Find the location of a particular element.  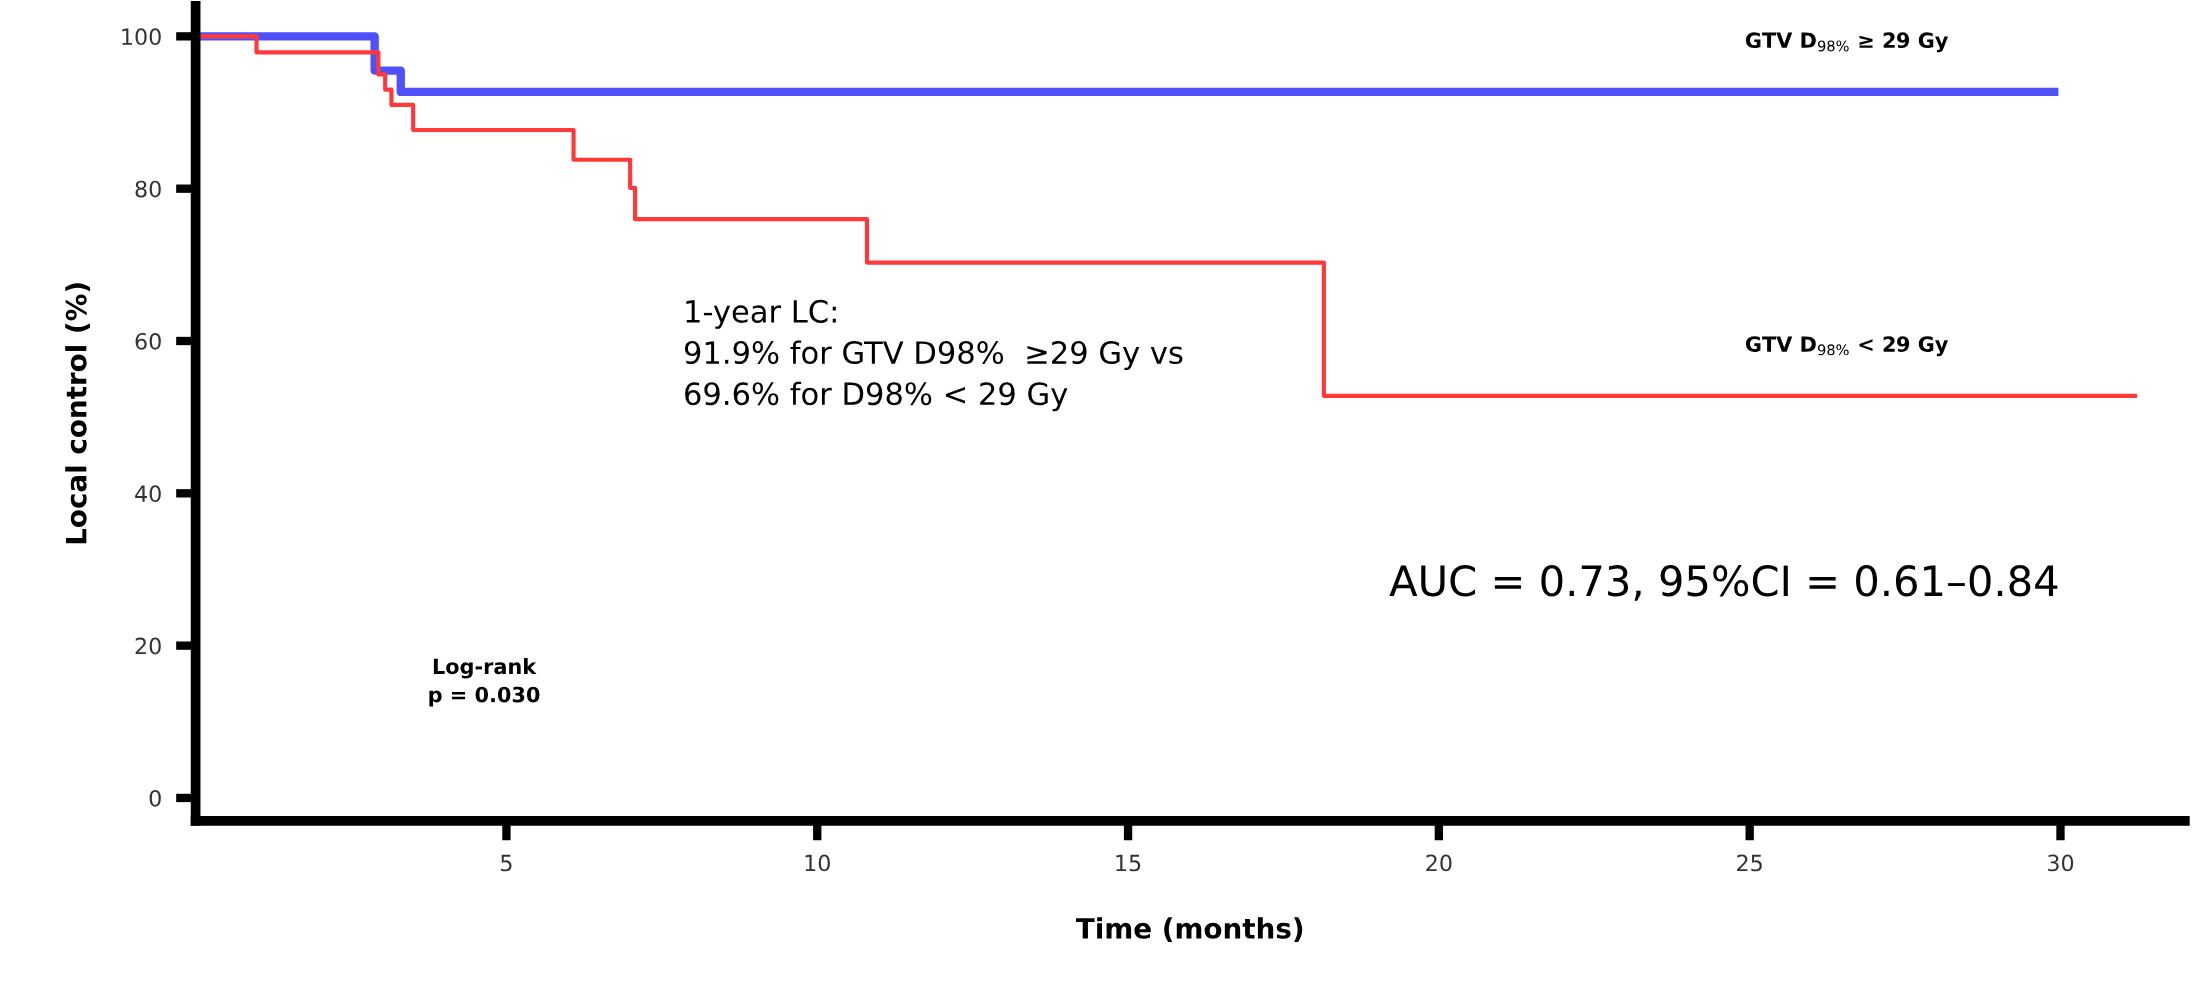

x-tick-label: 10 is located at coordinates (817, 863).